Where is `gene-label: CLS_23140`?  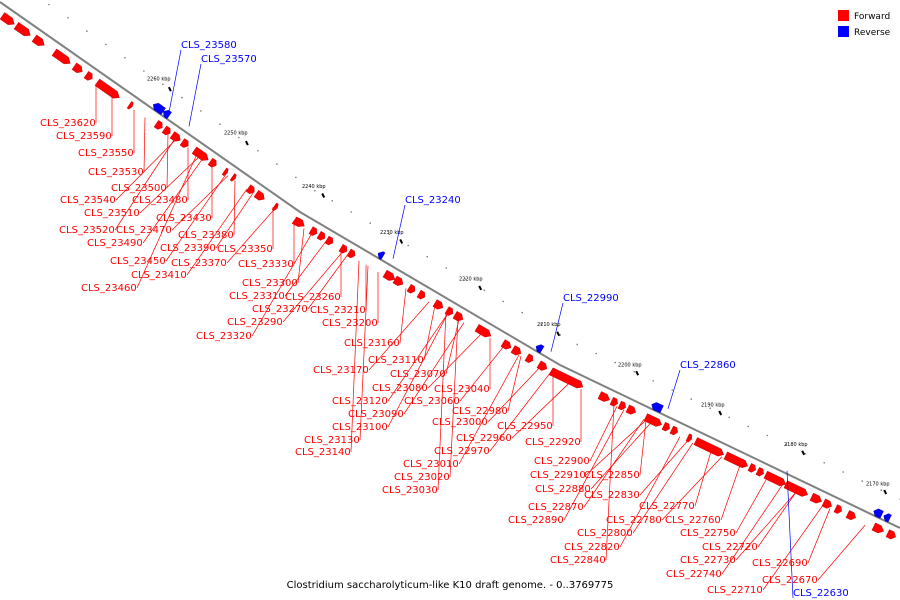 gene-label: CLS_23140 is located at coordinates (323, 452).